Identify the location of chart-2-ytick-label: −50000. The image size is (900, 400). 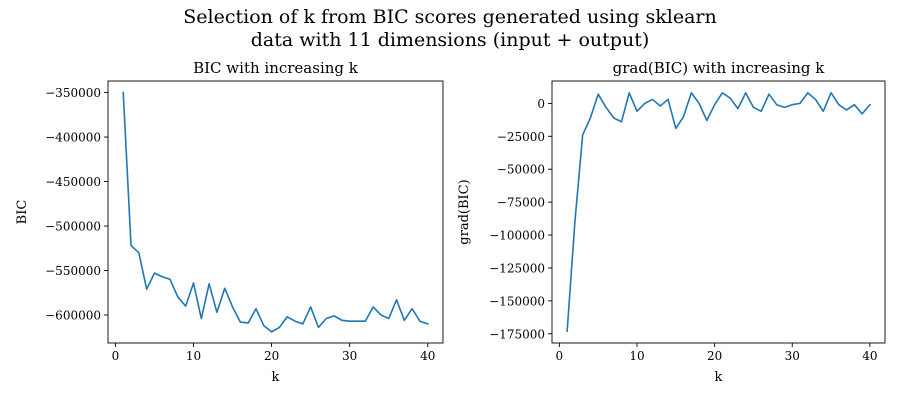
(521, 170).